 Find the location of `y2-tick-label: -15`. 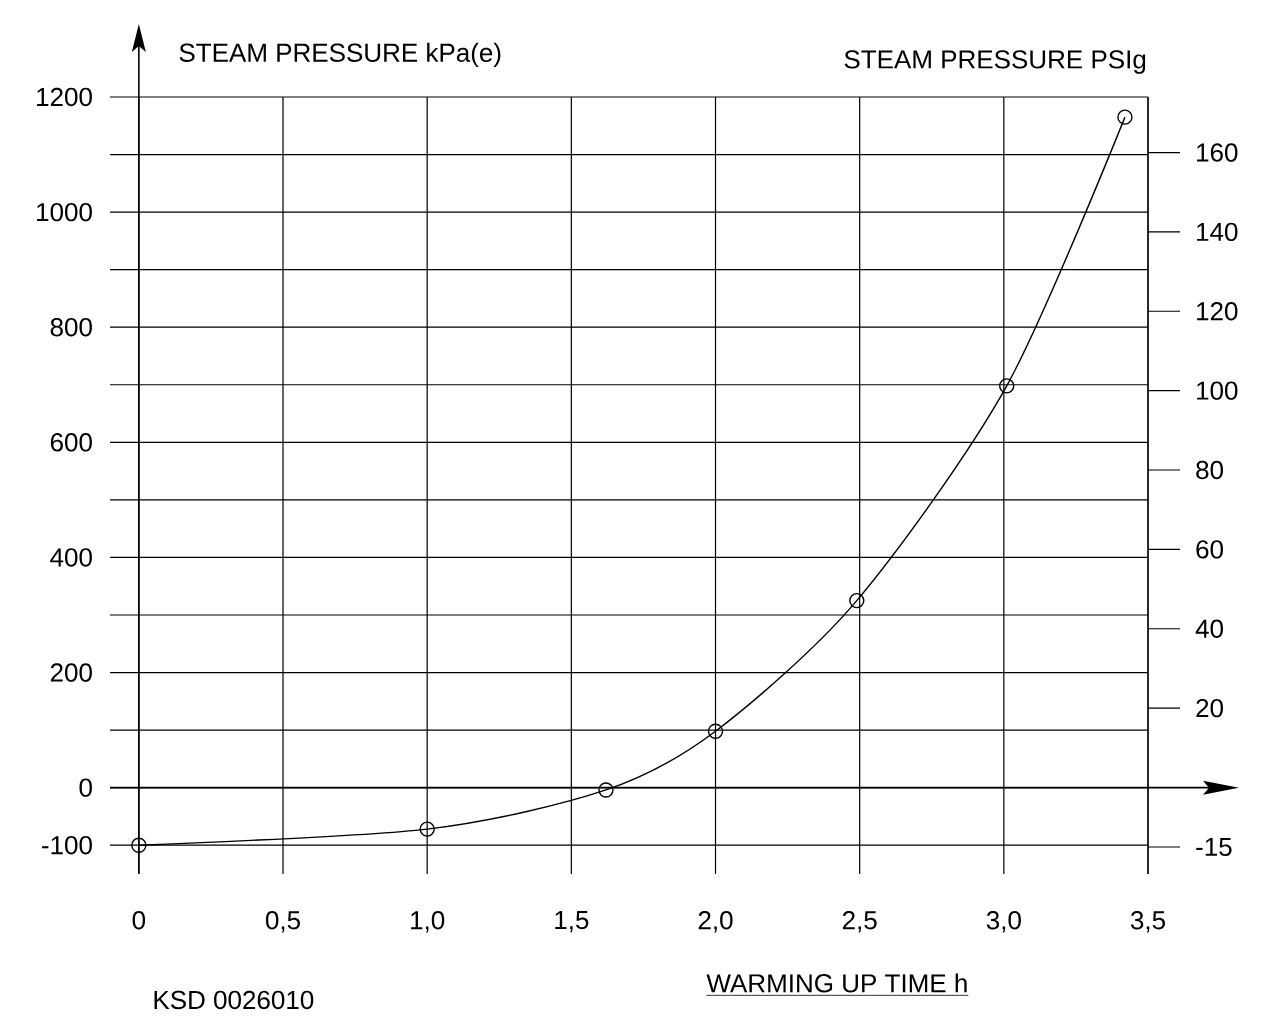

y2-tick-label: -15 is located at coordinates (1214, 847).